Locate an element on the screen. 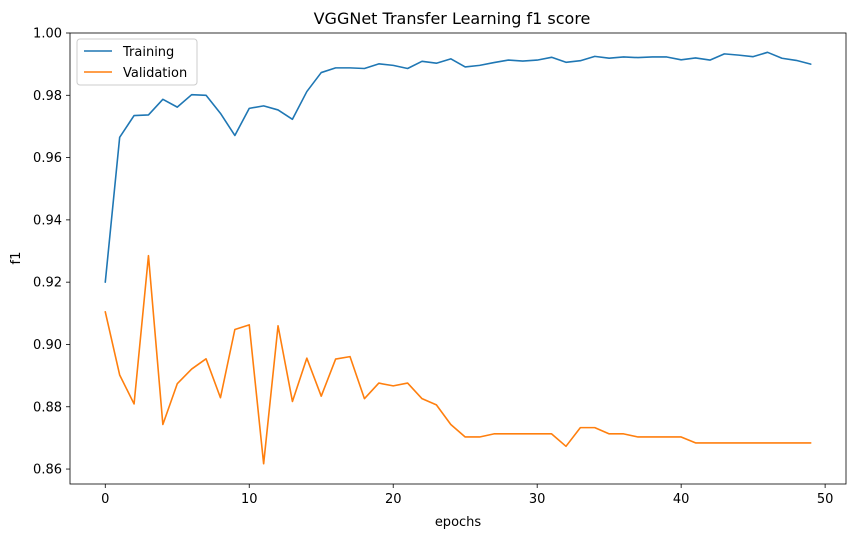  y-tick-label: 0.98 is located at coordinates (47, 96).